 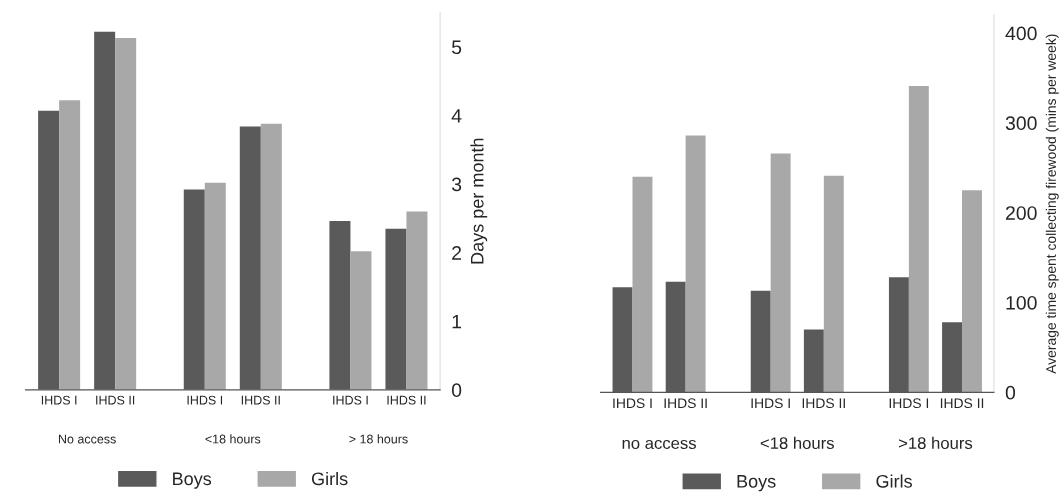 What do you see at coordinates (456, 116) in the screenshot?
I see `y-tick-label: 4` at bounding box center [456, 116].